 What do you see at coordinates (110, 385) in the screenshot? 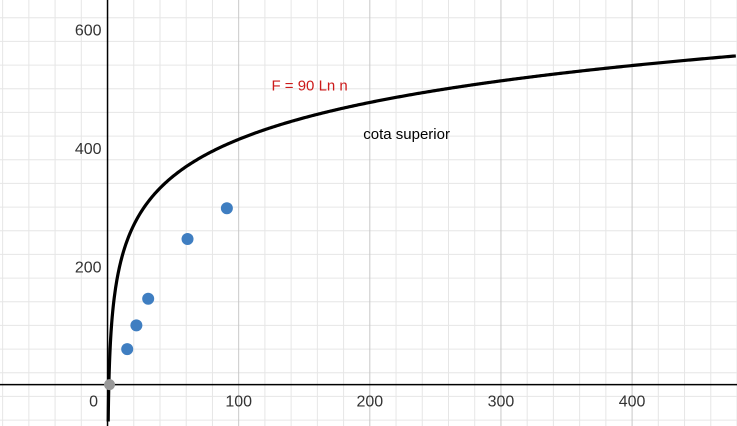
I see `origin-point` at bounding box center [110, 385].